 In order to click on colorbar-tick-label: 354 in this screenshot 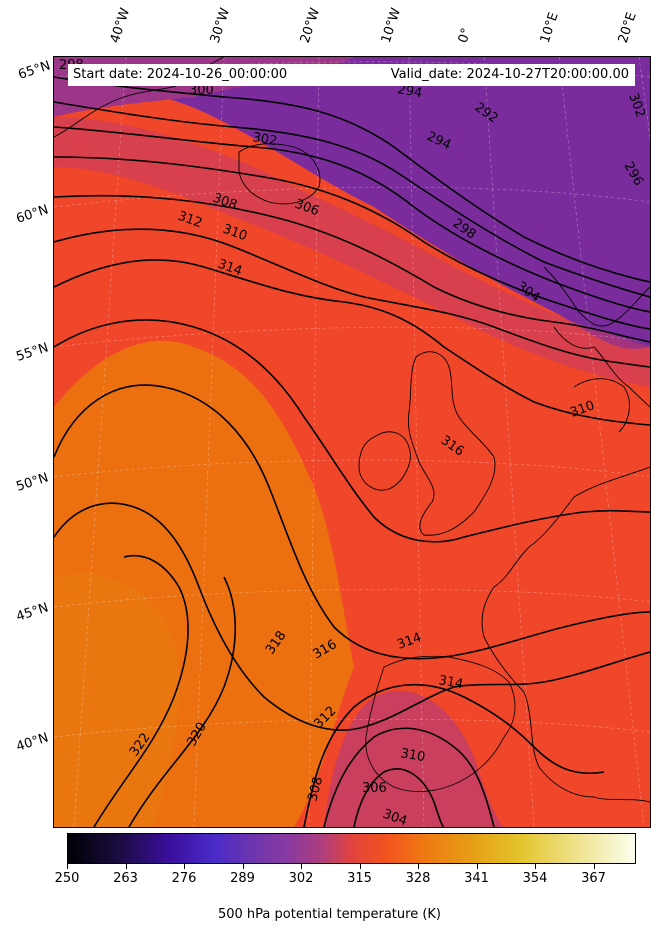, I will do `click(535, 878)`.